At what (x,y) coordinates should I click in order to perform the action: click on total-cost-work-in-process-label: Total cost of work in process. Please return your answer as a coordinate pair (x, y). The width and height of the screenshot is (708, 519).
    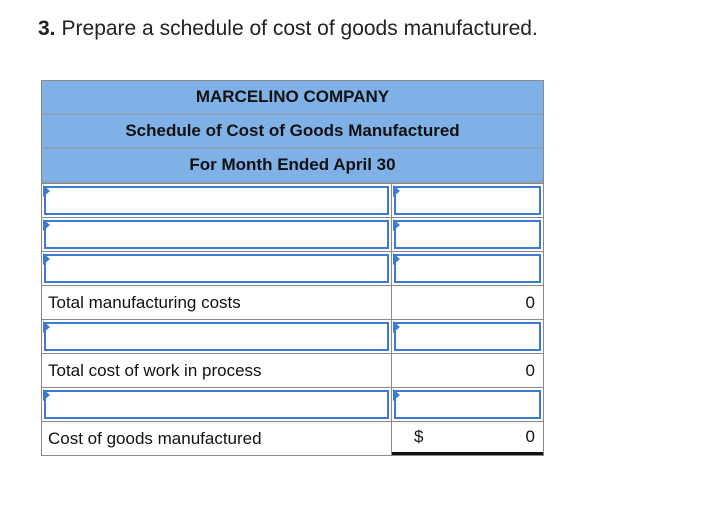
    Looking at the image, I should click on (217, 370).